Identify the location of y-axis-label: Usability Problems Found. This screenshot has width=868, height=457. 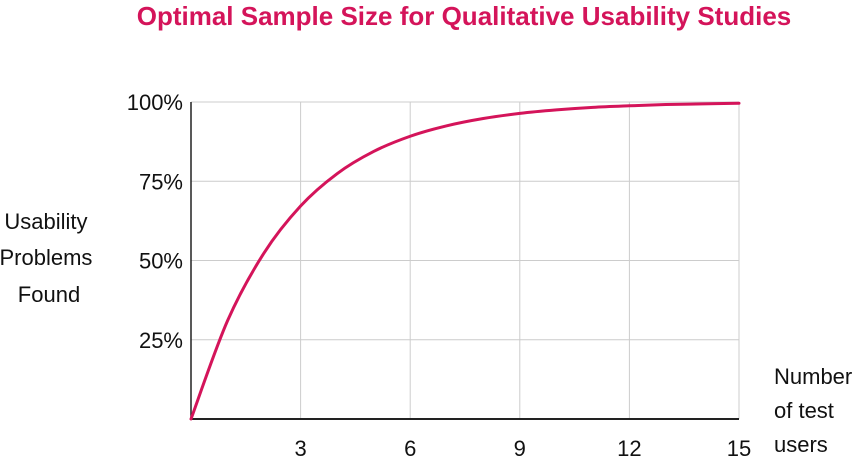
(49, 258).